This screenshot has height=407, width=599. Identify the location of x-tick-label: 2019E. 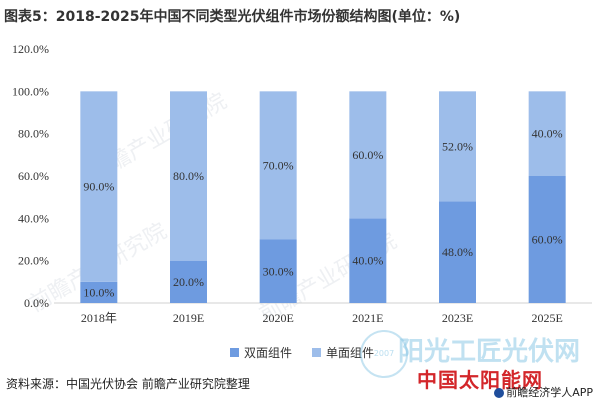
(188, 318).